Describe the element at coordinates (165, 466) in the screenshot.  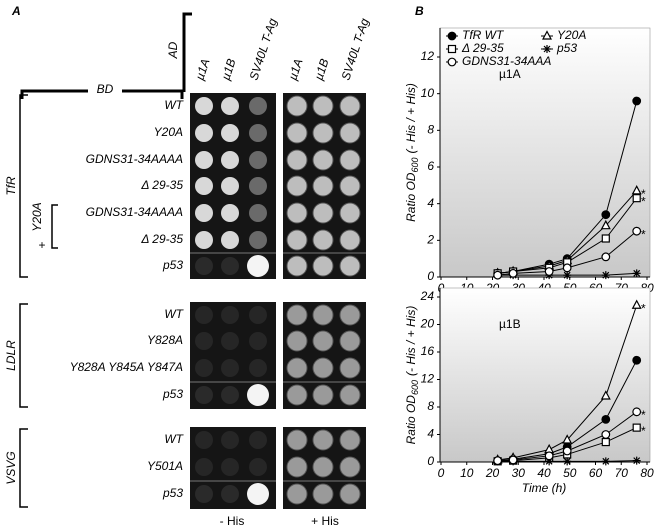
I see `row-label: Y501A` at that location.